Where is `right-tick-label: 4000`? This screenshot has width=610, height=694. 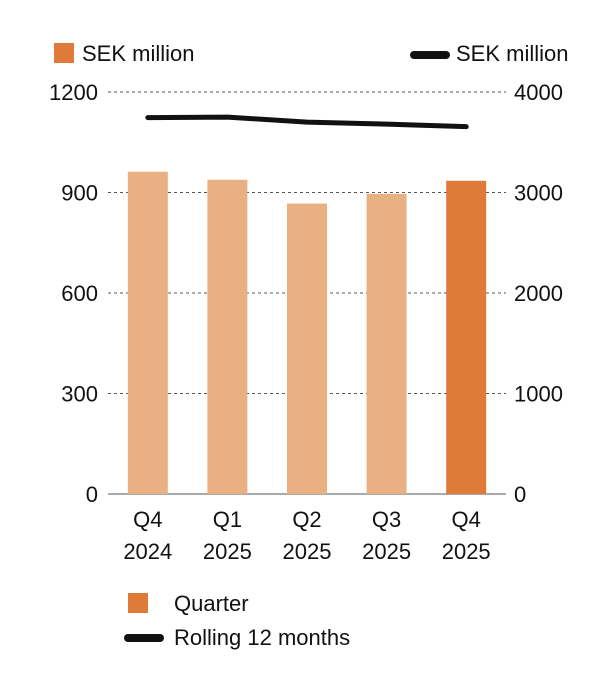
right-tick-label: 4000 is located at coordinates (538, 92).